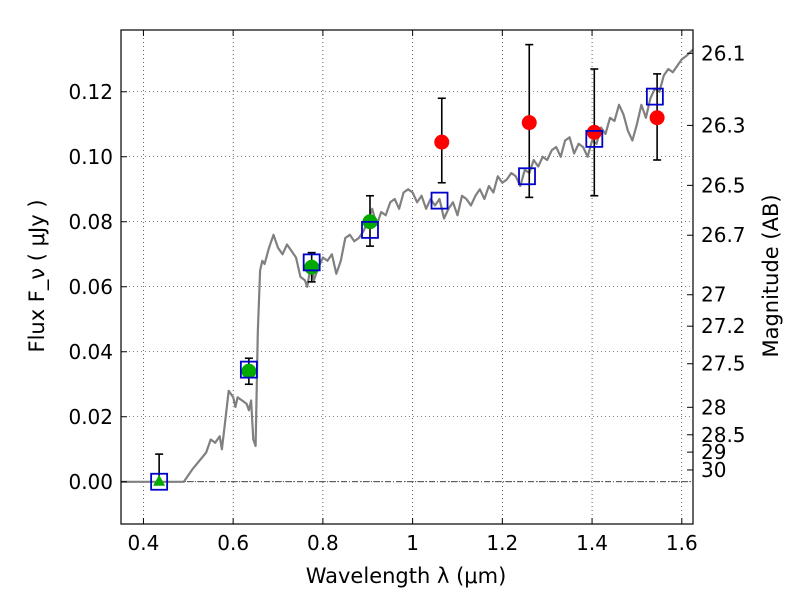 This screenshot has width=800, height=600. What do you see at coordinates (412, 543) in the screenshot?
I see `x-tick-label-3: 1` at bounding box center [412, 543].